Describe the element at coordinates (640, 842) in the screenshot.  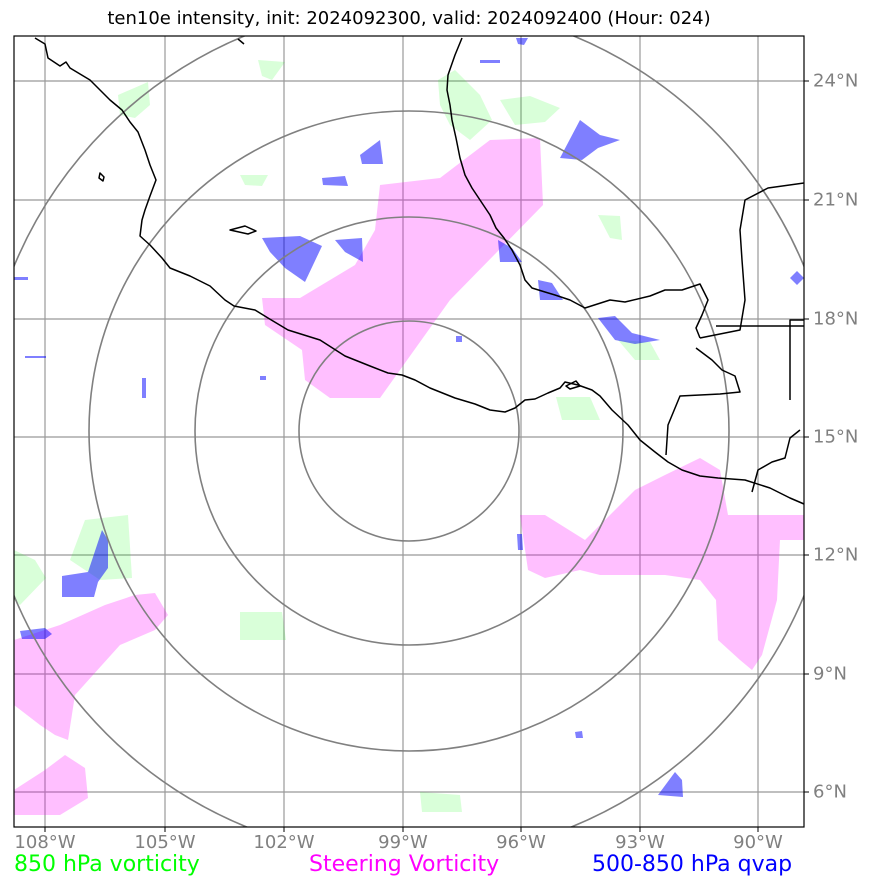
I see `lon-label-93w: 93°W` at that location.